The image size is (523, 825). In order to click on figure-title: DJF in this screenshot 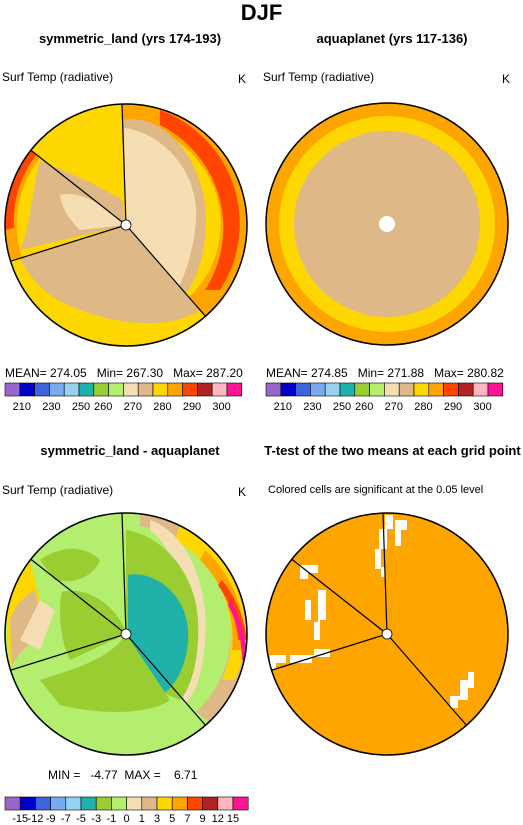, I will do `click(261, 12)`.